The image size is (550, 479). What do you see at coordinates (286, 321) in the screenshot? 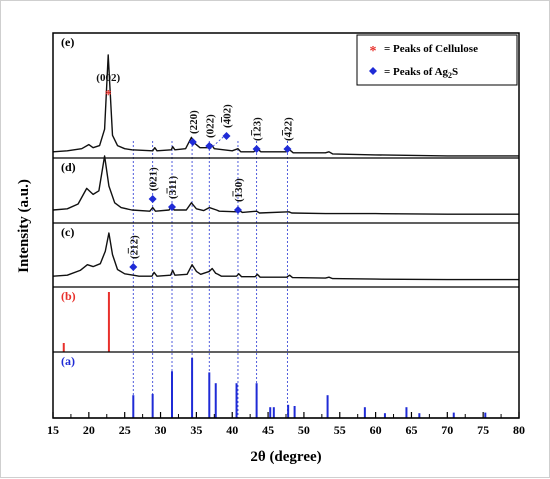
I see `panel-b: (b)` at bounding box center [286, 321].